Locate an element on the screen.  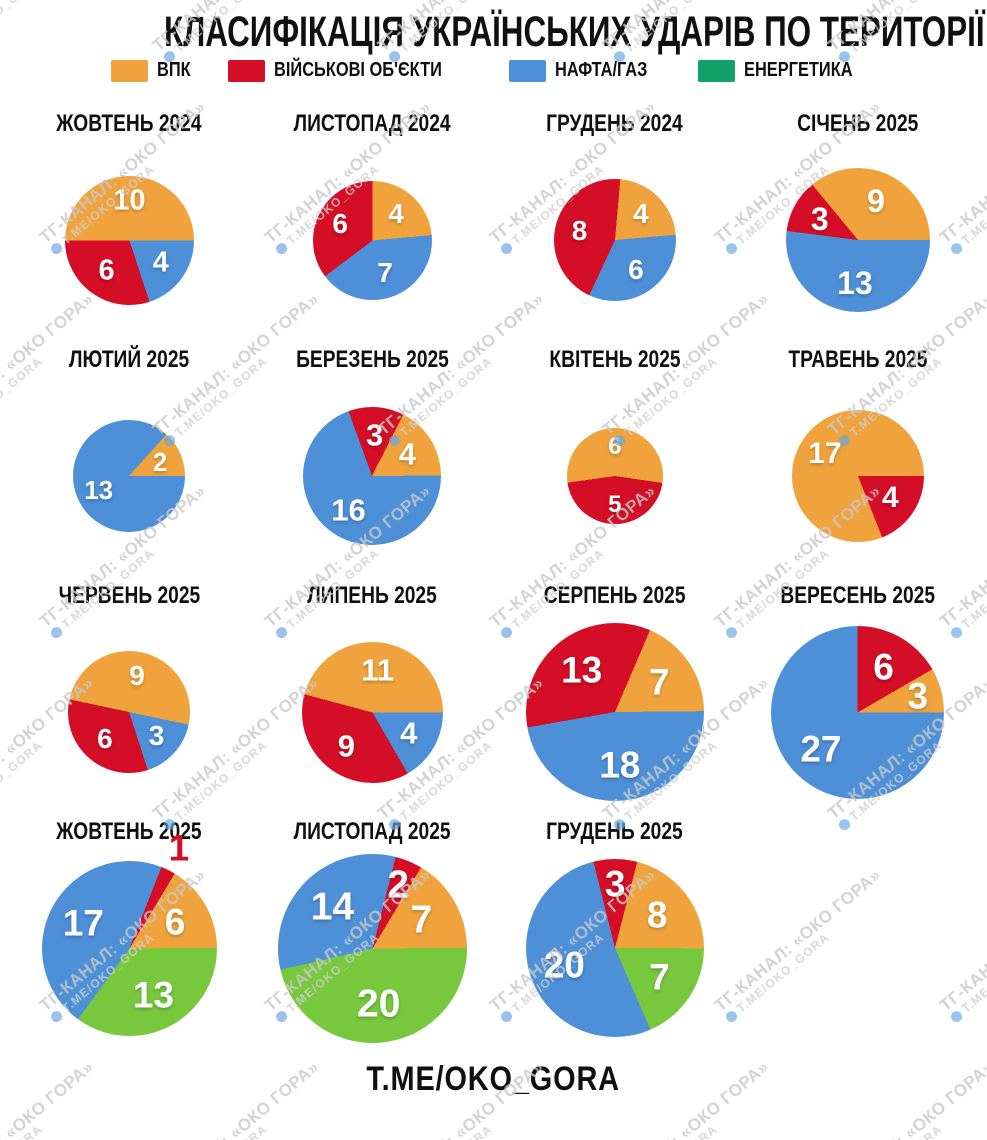
pie-month-title-text: ЧЕРВЕНЬ 2025 is located at coordinates (129, 595).